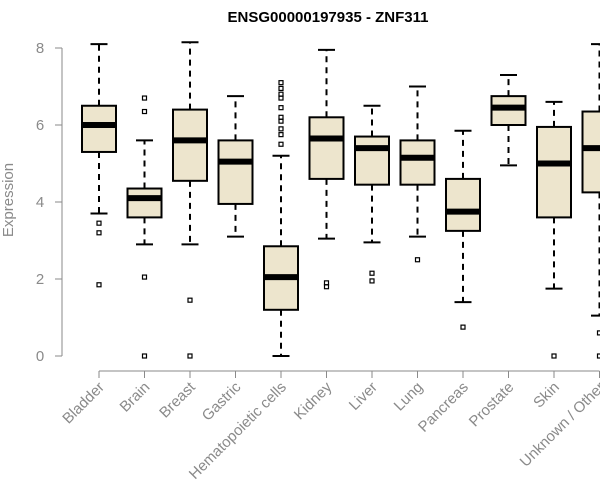  Describe the element at coordinates (40, 202) in the screenshot. I see `y-tick-label: 4` at that location.